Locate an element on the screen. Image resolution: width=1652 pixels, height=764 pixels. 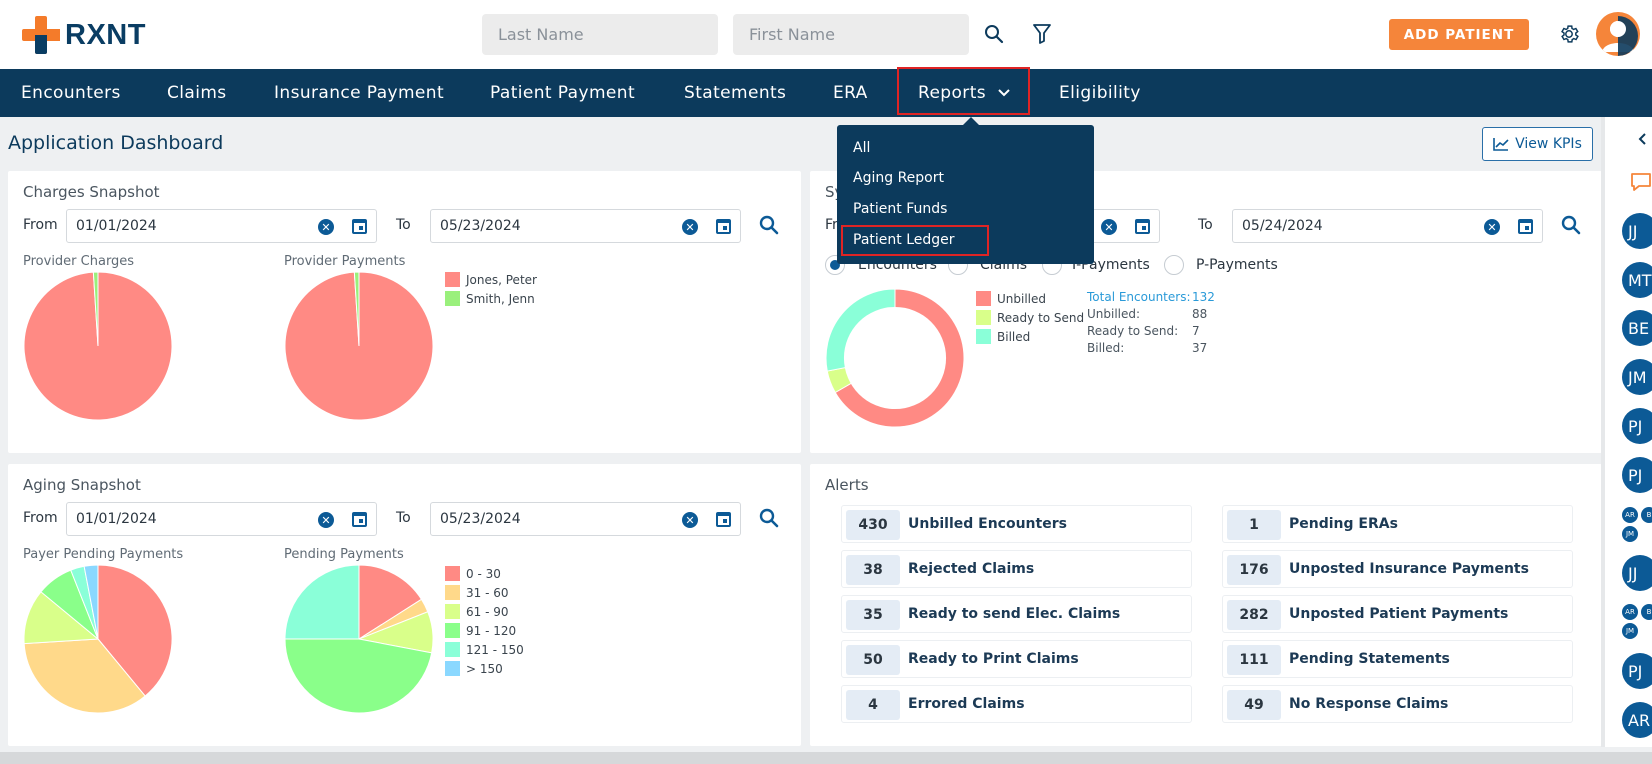
scrollbar is located at coordinates (1603, 432).